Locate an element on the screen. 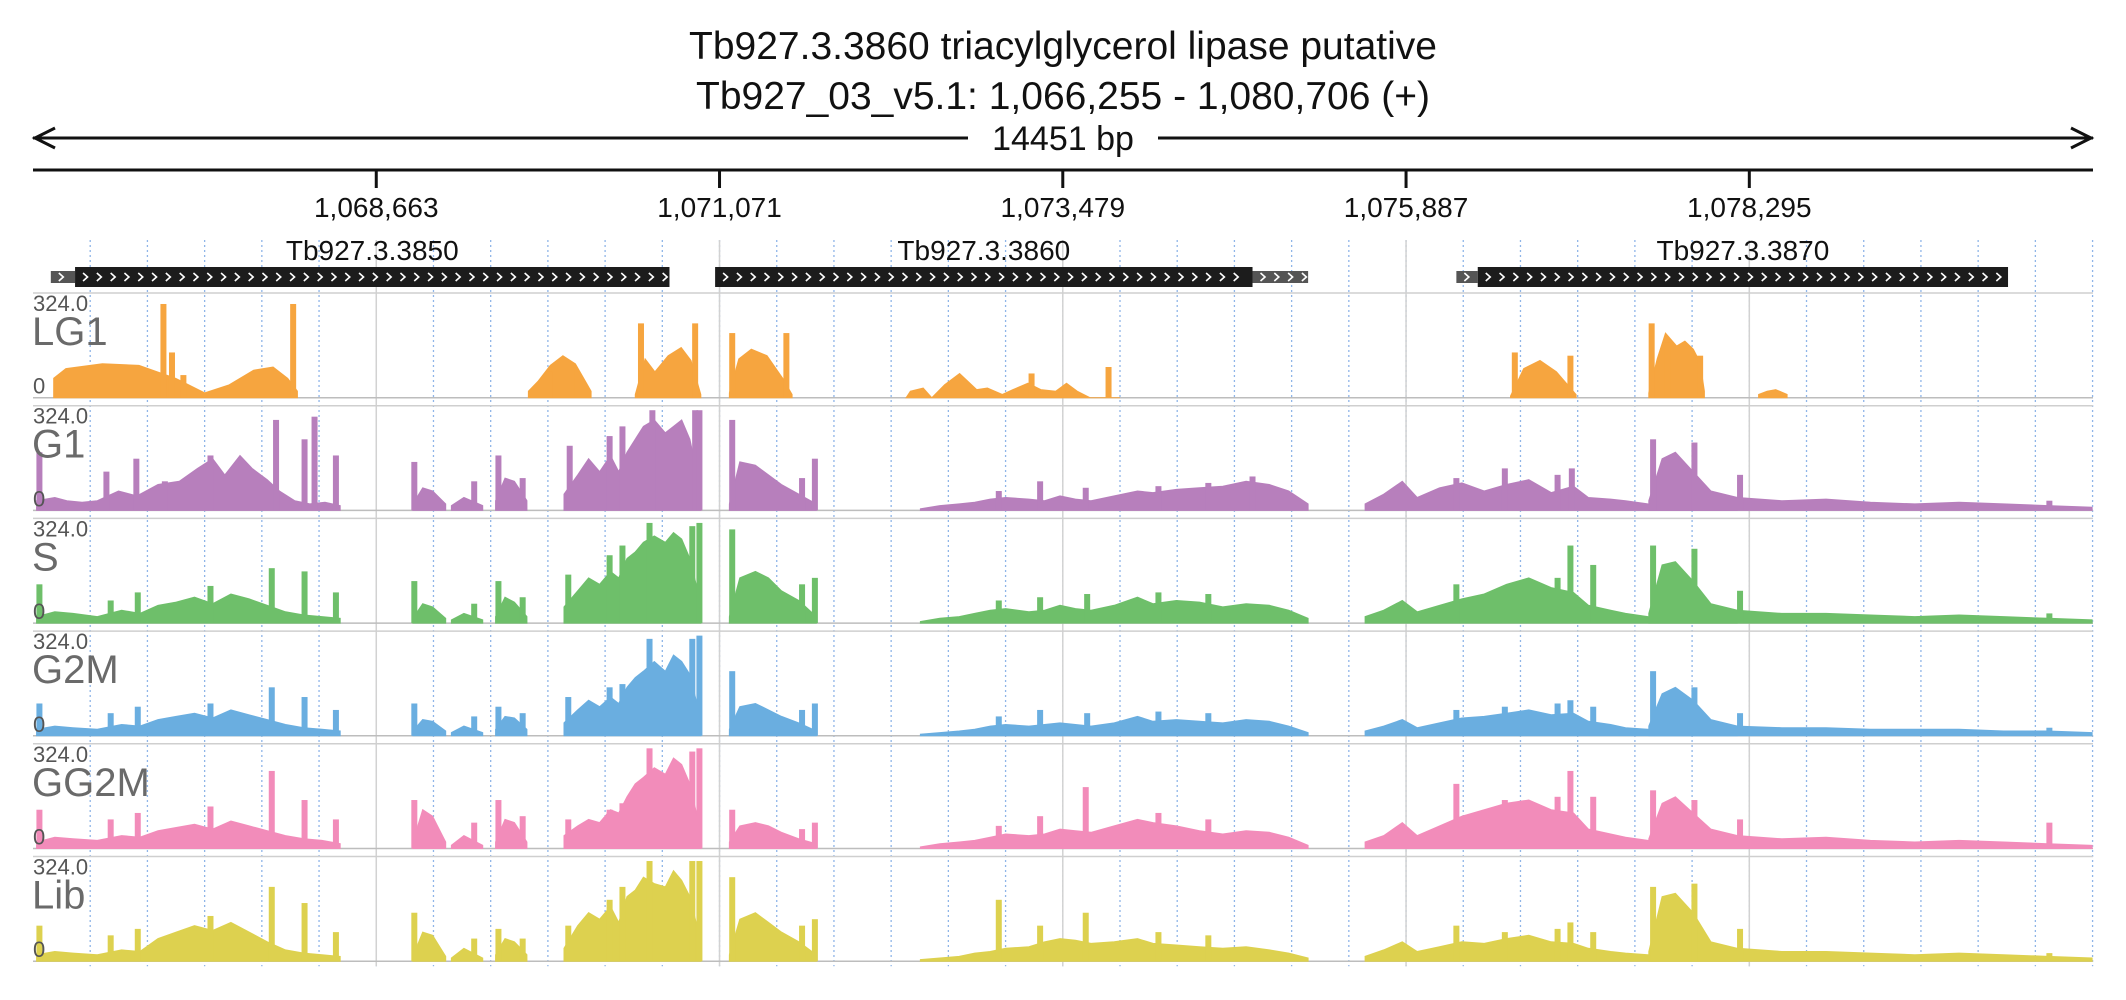  track-name-label: GG2M is located at coordinates (91, 783).